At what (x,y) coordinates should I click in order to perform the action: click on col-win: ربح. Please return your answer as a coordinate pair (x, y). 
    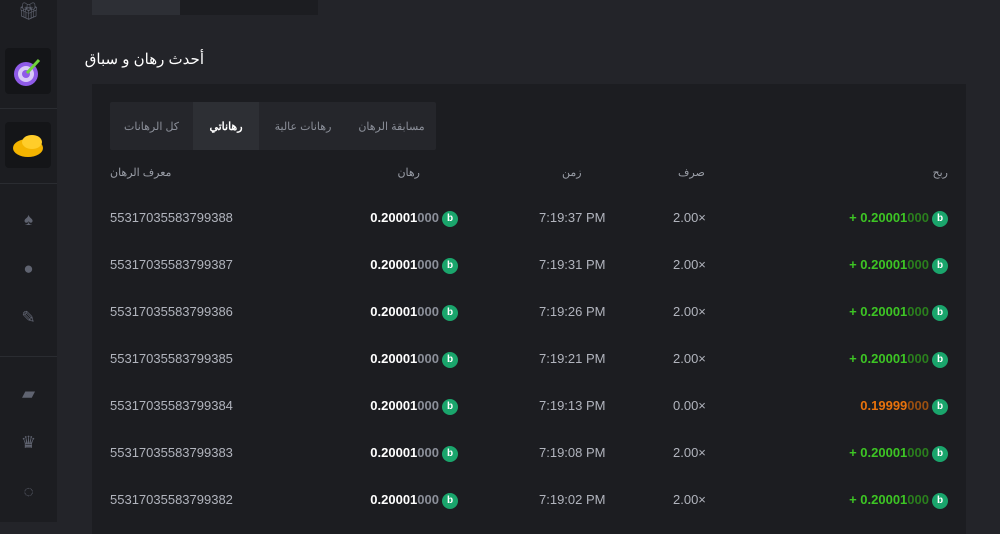
    Looking at the image, I should click on (940, 173).